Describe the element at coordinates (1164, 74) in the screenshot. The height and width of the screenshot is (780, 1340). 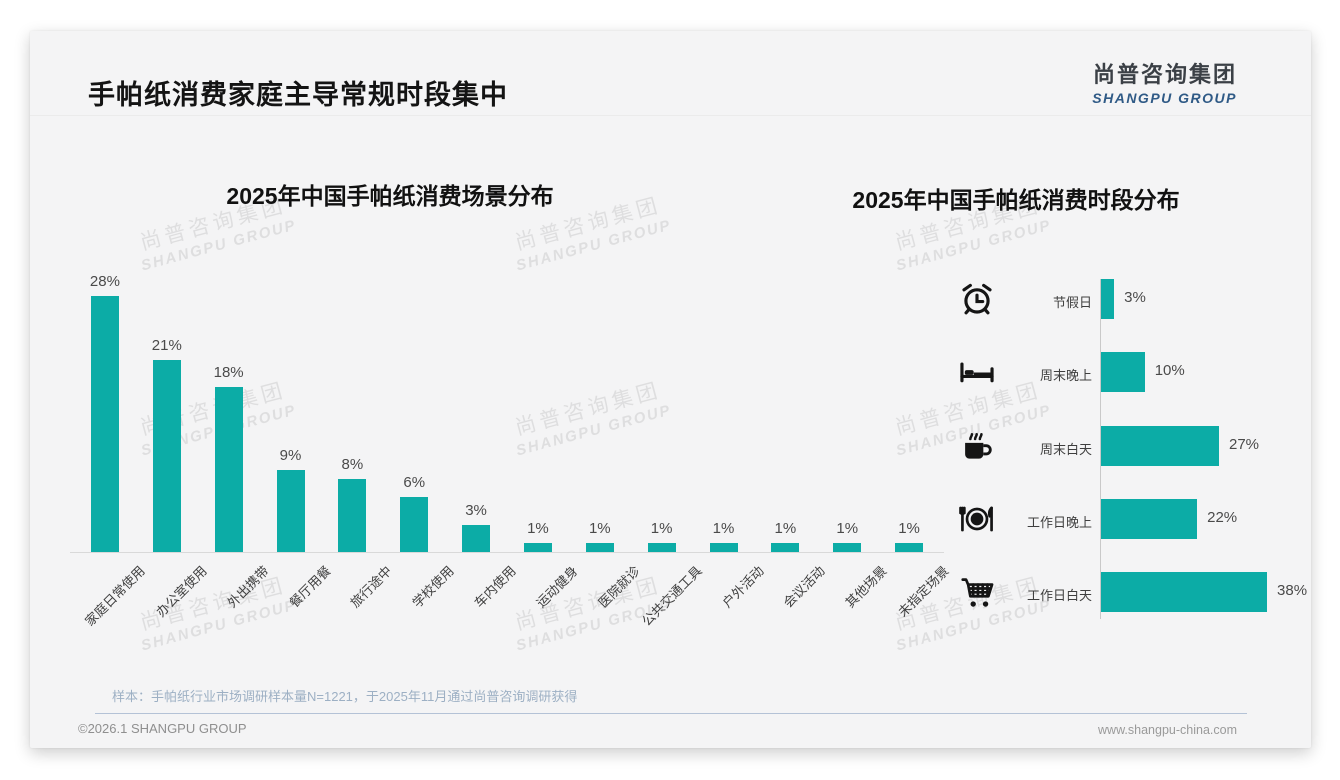
I see `logo-chinese-text: 尚普咨询集团` at that location.